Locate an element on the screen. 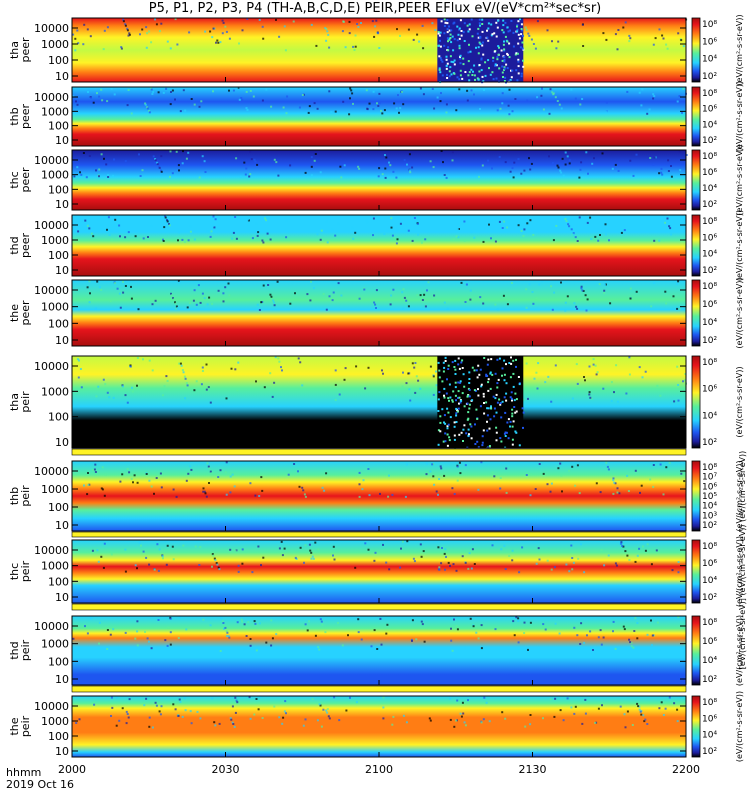 Image resolution: width=750 pixels, height=800 pixels. y-tick-label: 1000 is located at coordinates (55, 44).